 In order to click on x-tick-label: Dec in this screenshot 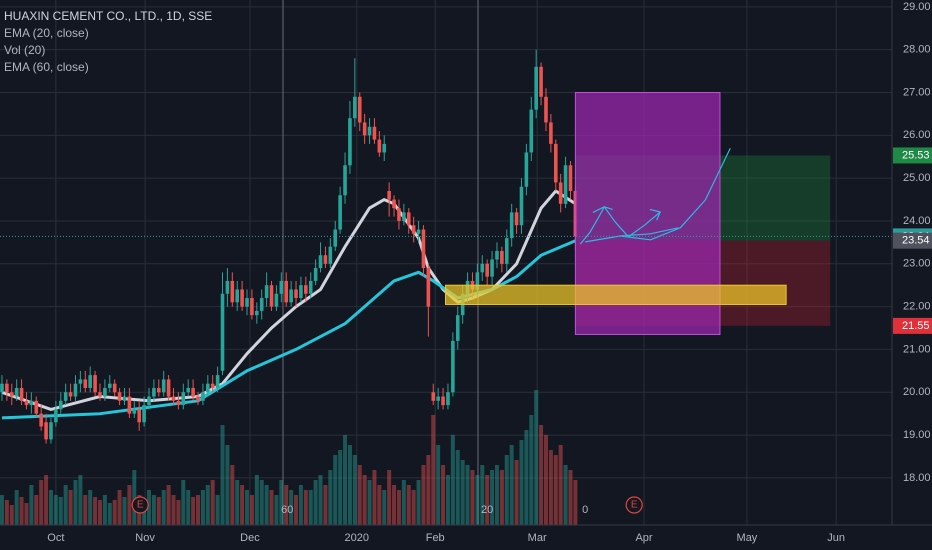, I will do `click(250, 538)`.